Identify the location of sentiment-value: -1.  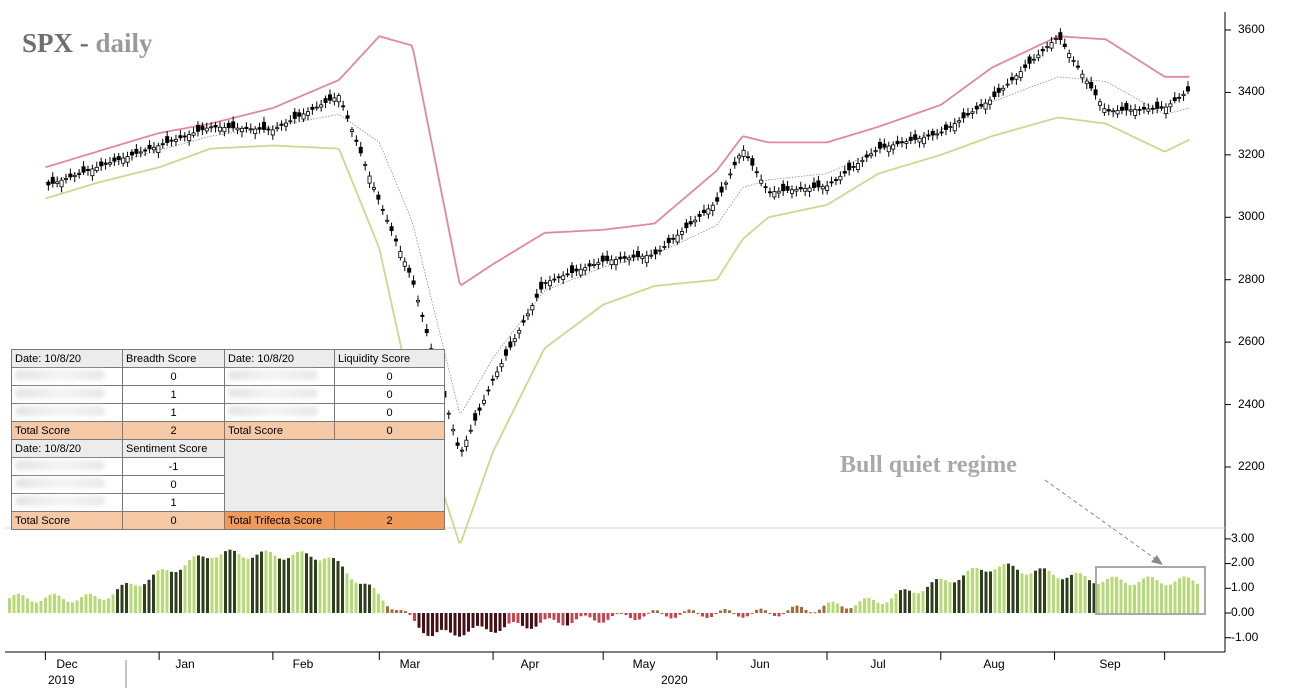
(173, 466).